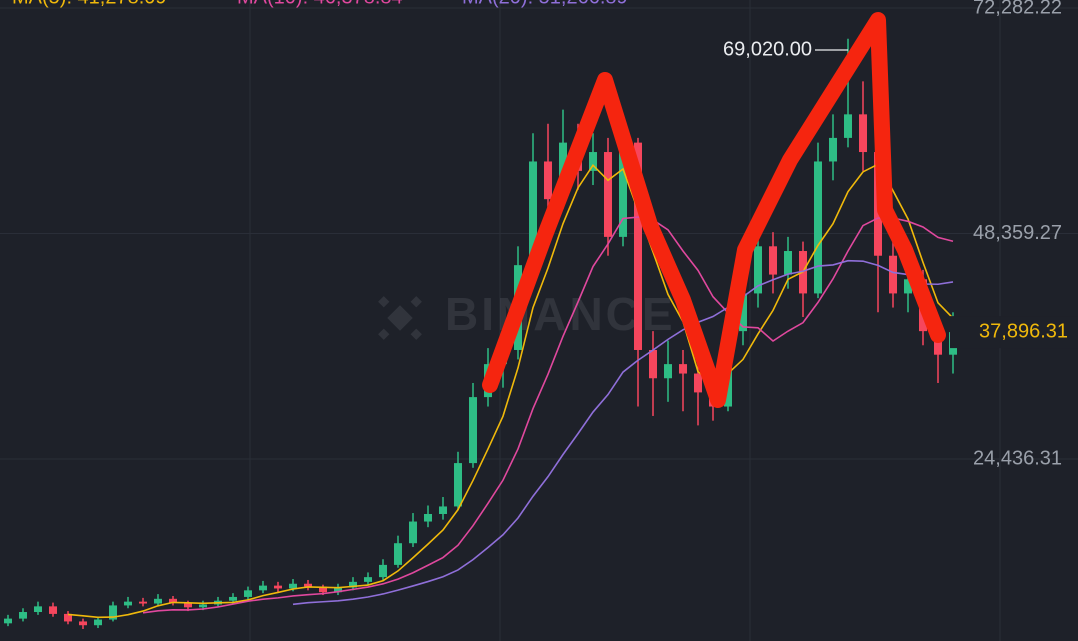 This screenshot has height=641, width=1078. I want to click on y-tick-label: 48,359.27, so click(1017, 233).